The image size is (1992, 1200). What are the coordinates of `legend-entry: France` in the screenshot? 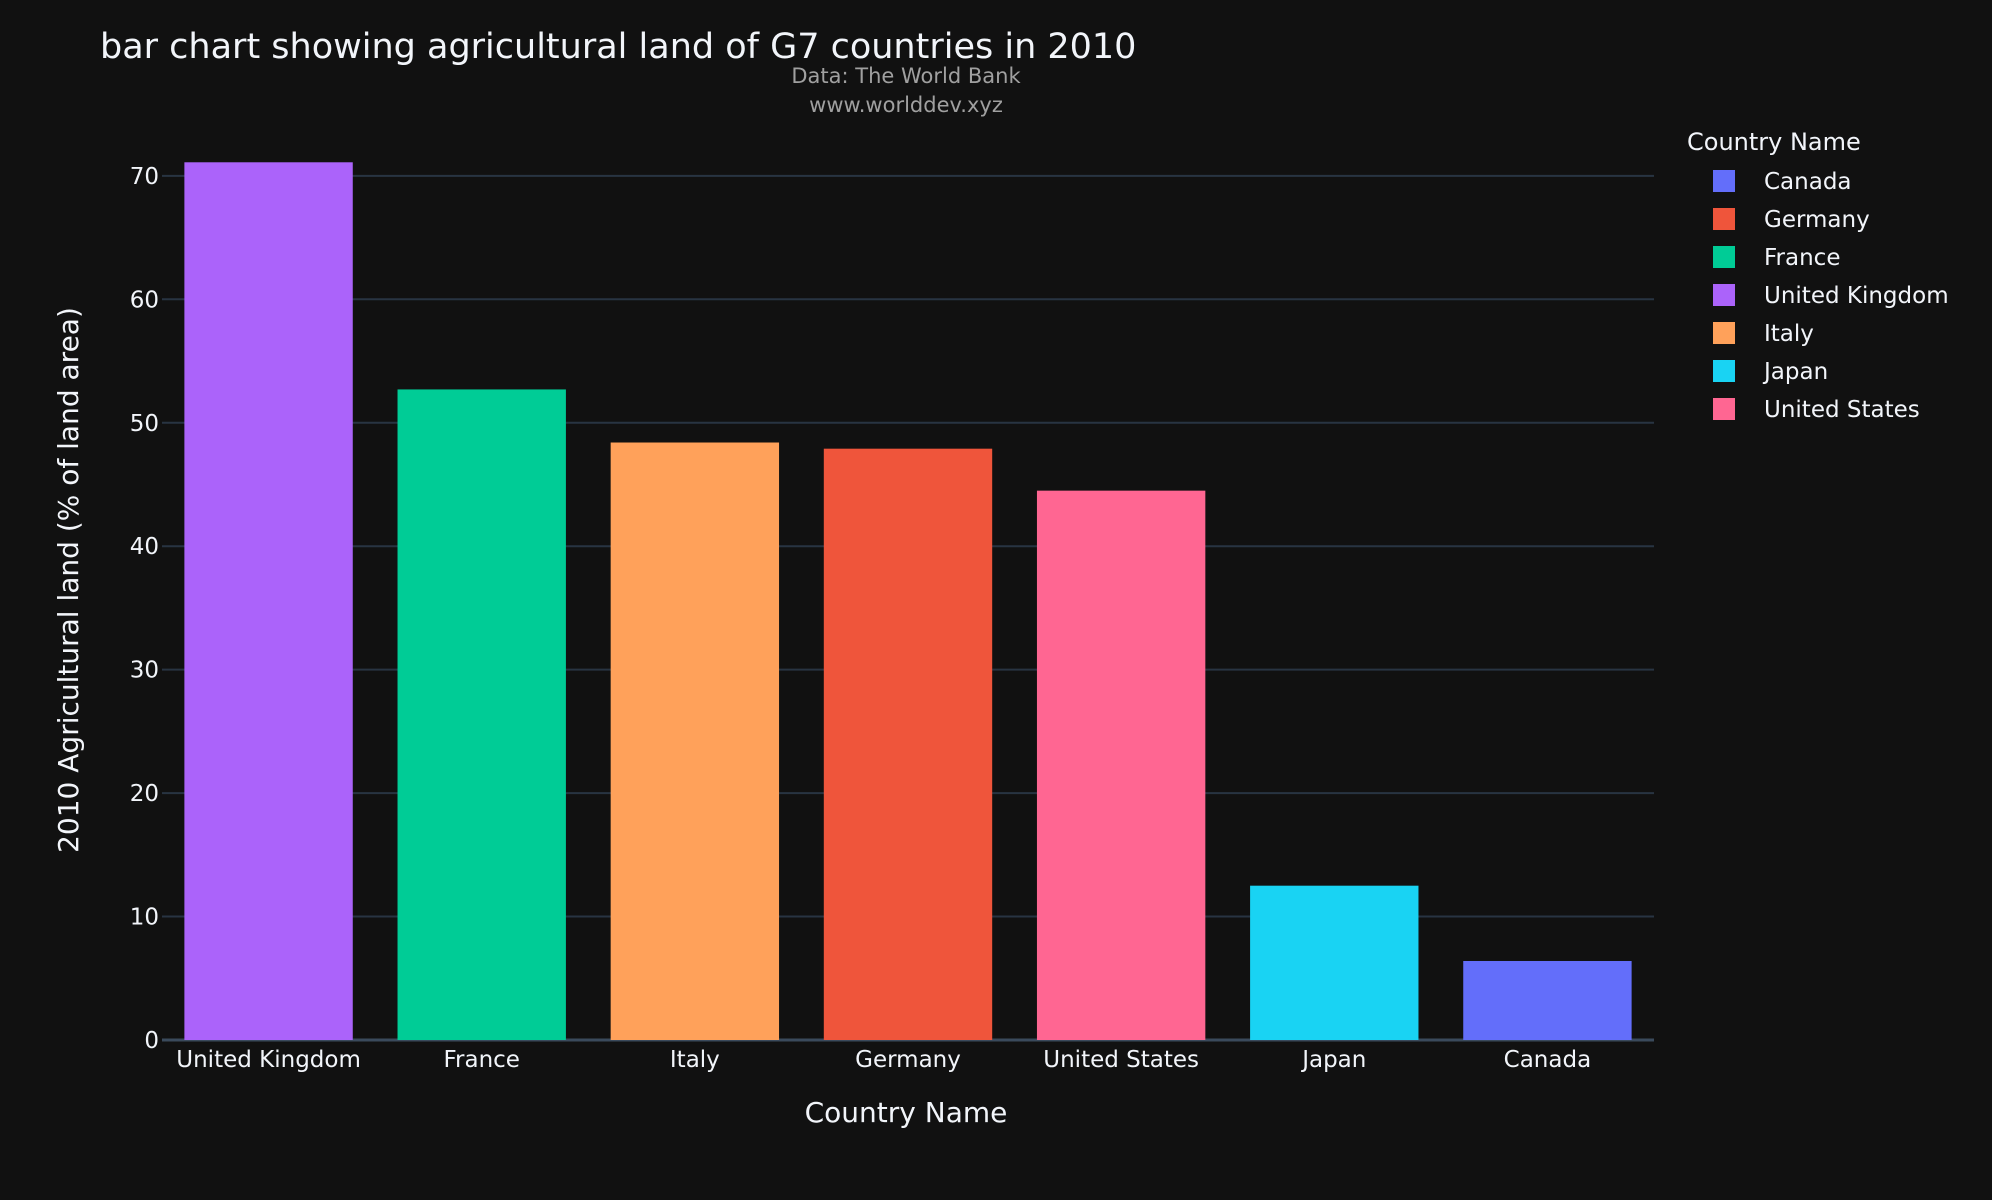 It's located at (1802, 258).